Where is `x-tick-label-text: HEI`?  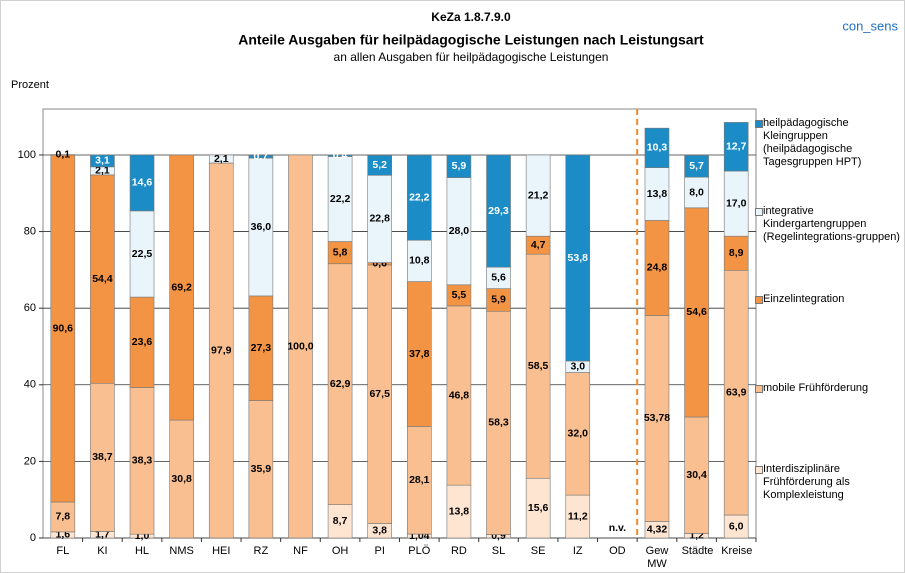
x-tick-label-text: HEI is located at coordinates (221, 551).